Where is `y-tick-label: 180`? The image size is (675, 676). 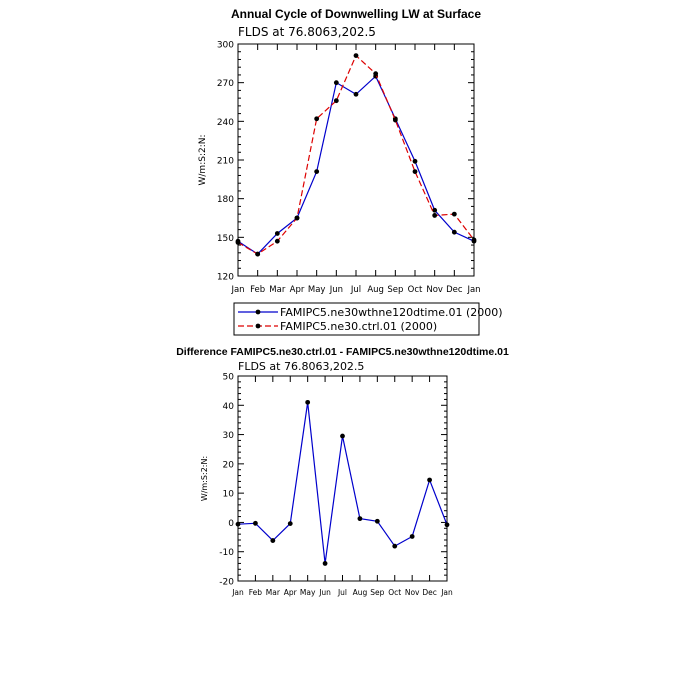
y-tick-label: 180 is located at coordinates (225, 200).